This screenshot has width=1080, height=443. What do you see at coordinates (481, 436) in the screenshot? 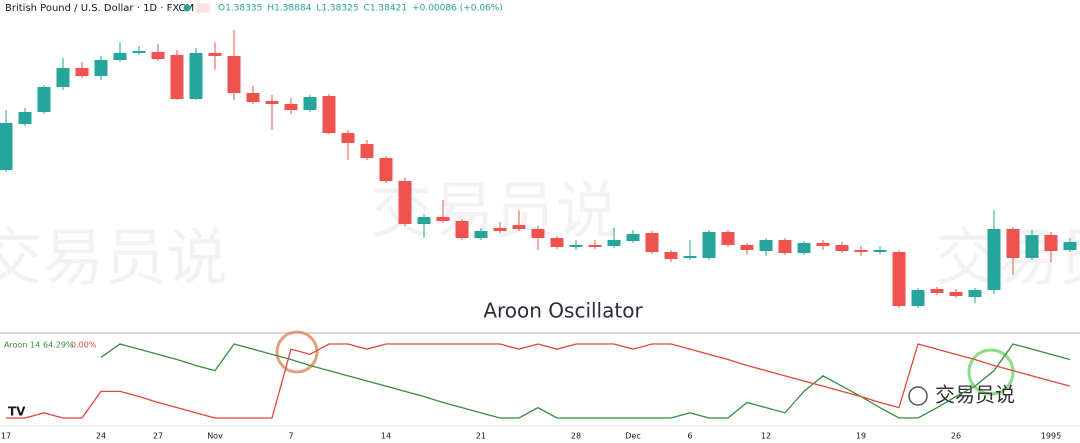
I see `x-tick-label: 21` at bounding box center [481, 436].